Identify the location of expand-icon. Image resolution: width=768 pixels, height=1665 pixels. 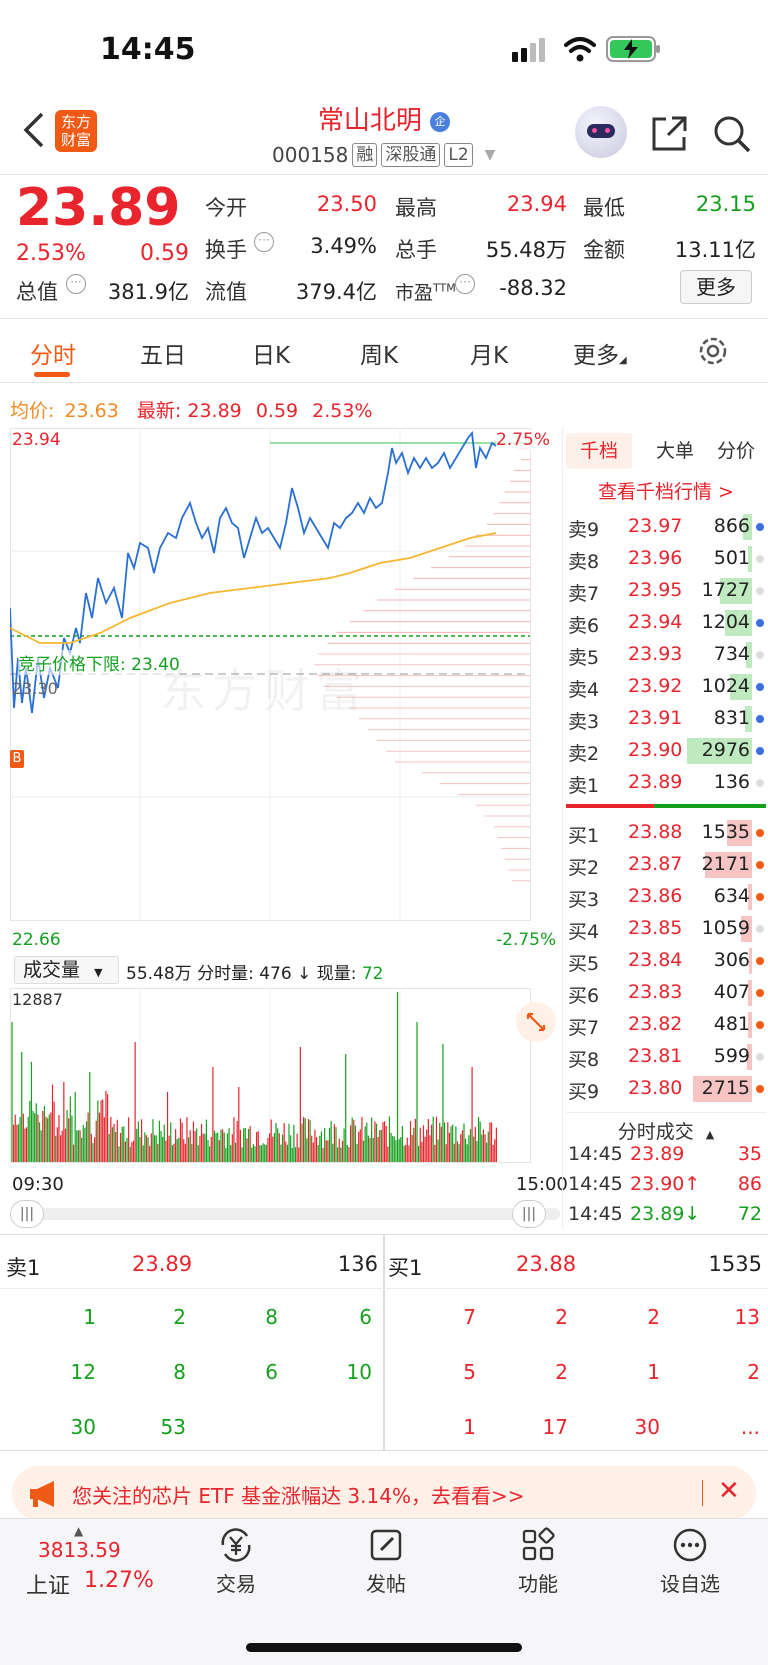
(536, 1022).